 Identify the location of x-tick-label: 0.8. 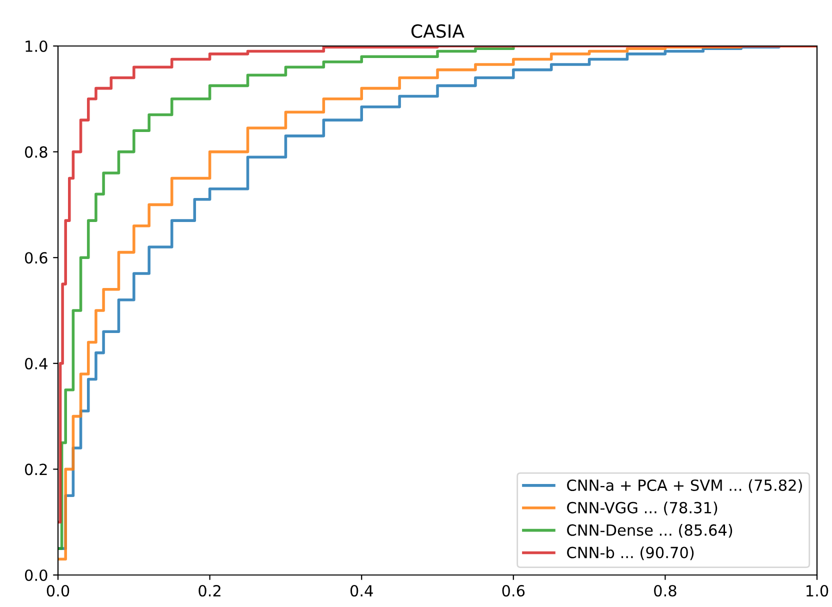
(665, 590).